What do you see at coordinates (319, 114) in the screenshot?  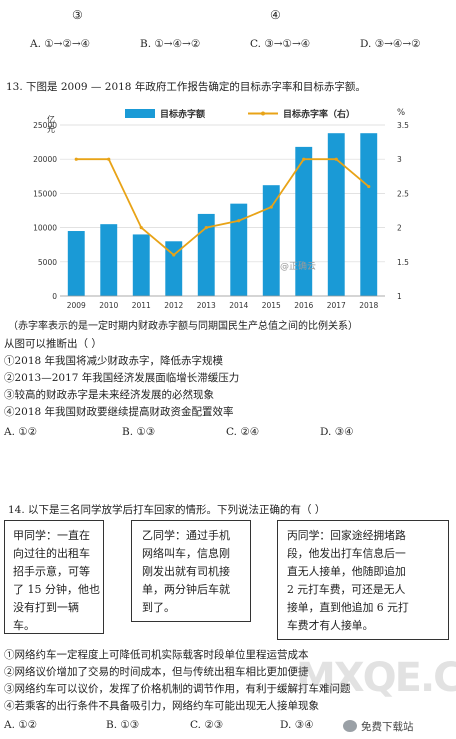 I see `legend-line-label: 目标赤字率（右）` at bounding box center [319, 114].